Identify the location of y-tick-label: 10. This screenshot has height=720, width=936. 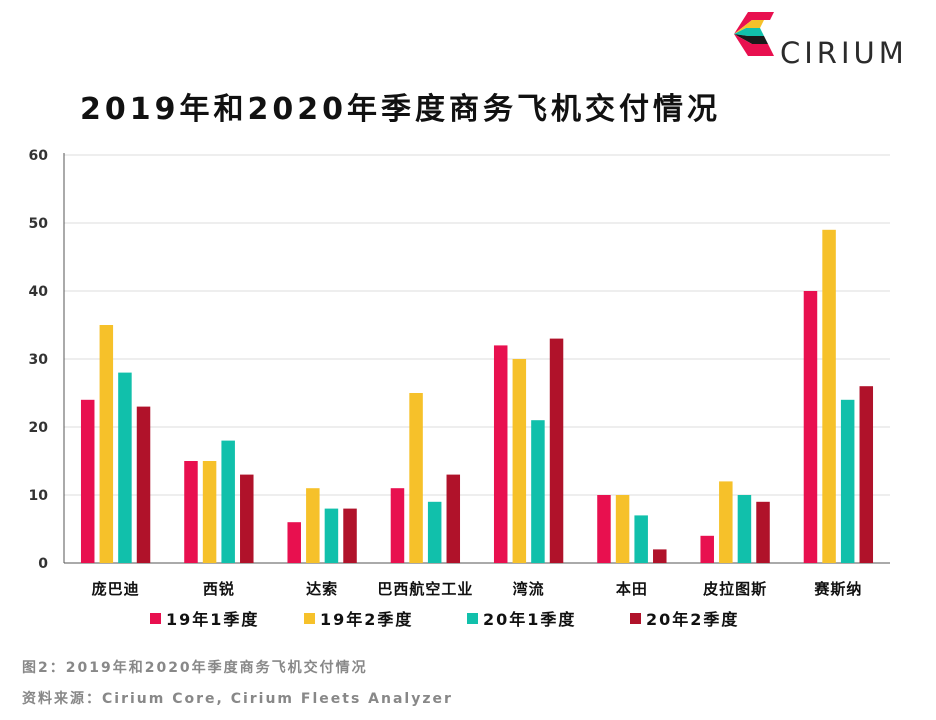
(39, 496).